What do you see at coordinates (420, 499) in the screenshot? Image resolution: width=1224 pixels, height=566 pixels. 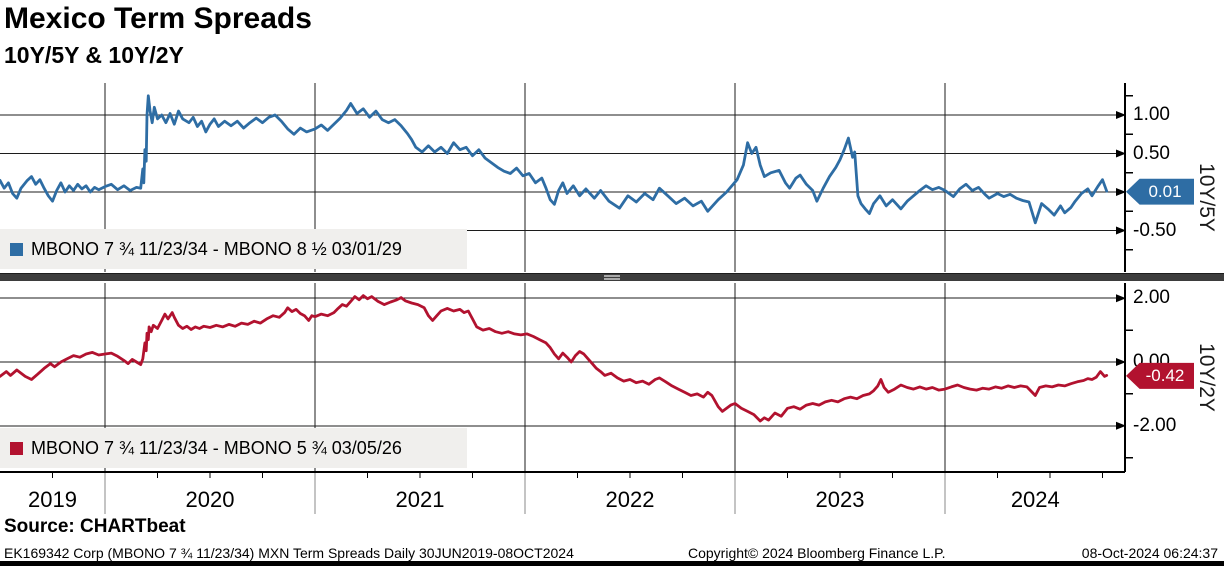 I see `x-tick-label: 2021` at bounding box center [420, 499].